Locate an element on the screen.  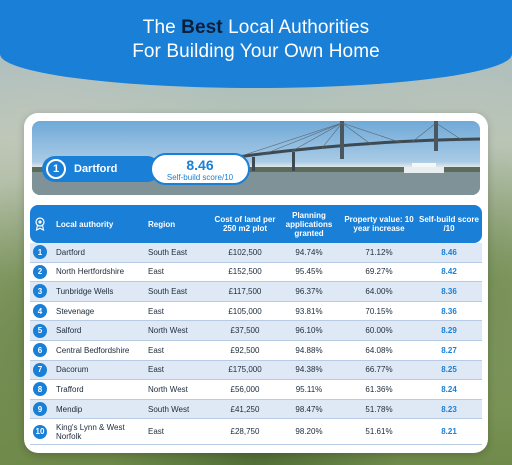
authority-cell: Stevenage is located at coordinates (75, 311).